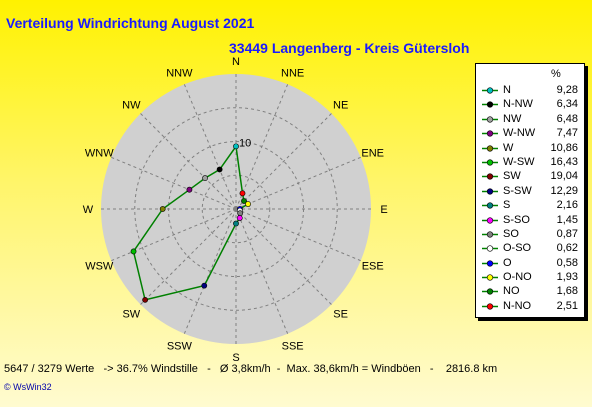 This screenshot has width=592, height=407. Describe the element at coordinates (283, 256) in the screenshot. I see `spoke-se` at that location.